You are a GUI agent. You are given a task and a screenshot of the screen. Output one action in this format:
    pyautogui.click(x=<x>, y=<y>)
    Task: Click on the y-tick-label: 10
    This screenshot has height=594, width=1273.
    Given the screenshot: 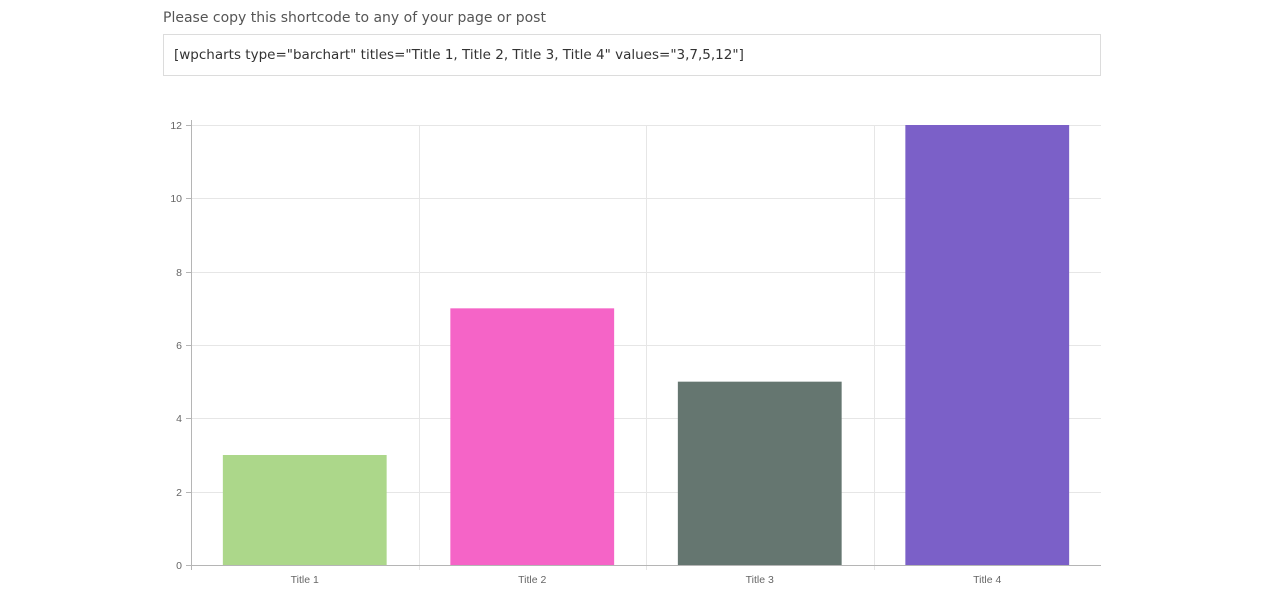 What is the action you would take?
    pyautogui.click(x=176, y=199)
    